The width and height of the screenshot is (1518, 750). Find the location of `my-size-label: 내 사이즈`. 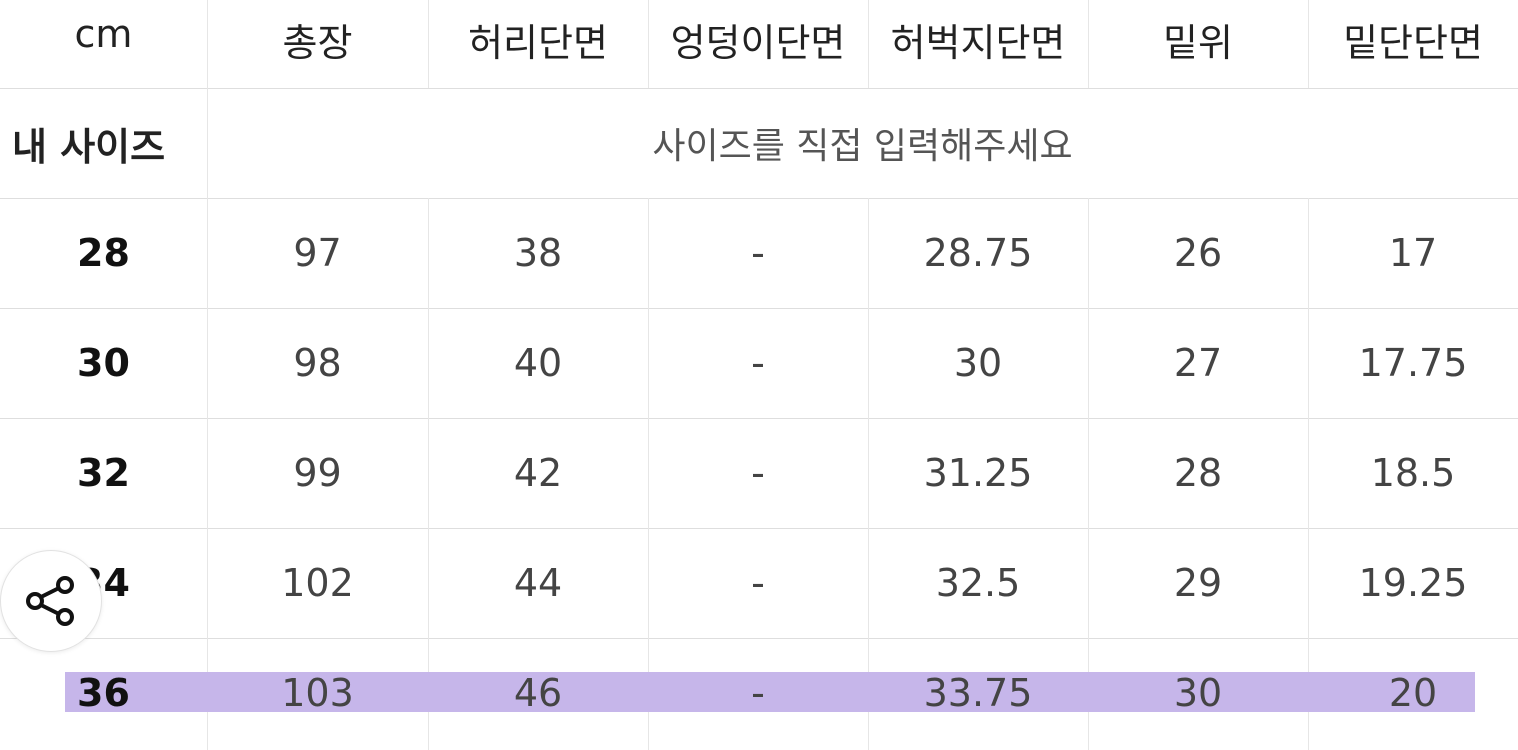

my-size-label: 내 사이즈 is located at coordinates (89, 146).